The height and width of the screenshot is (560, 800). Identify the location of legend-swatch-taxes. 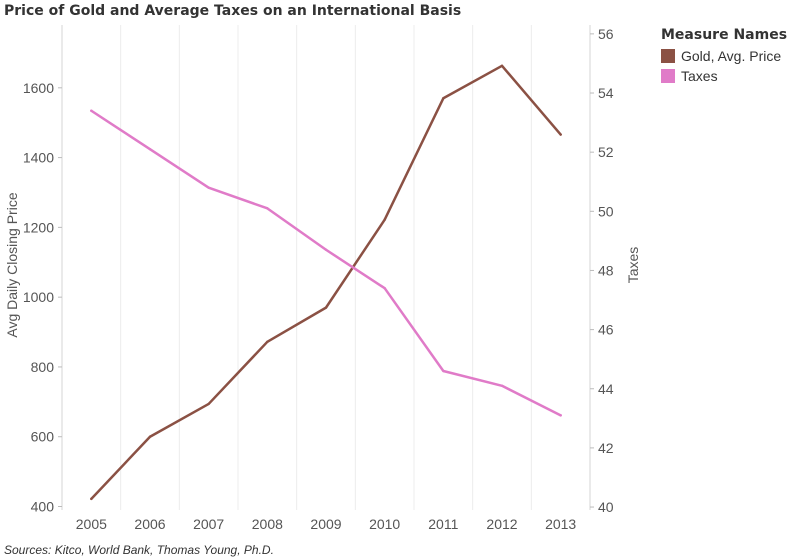
(668, 76).